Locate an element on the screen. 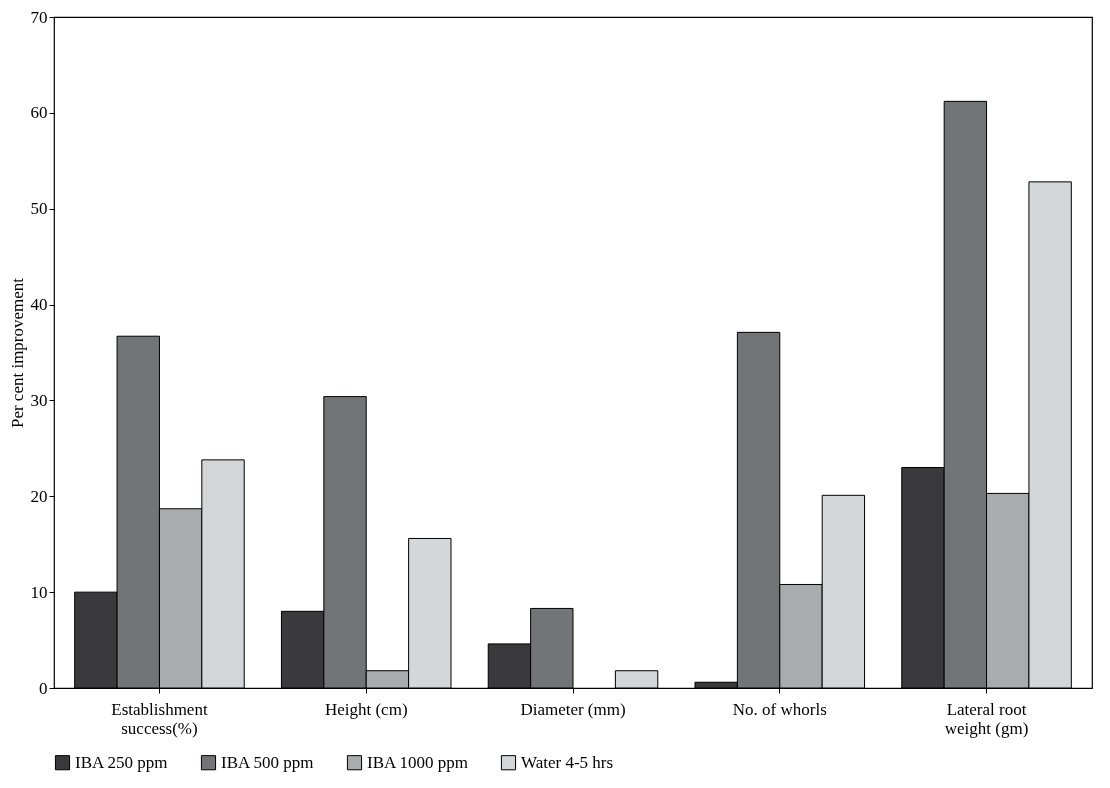 This screenshot has height=788, width=1110. y-tick-label: 20 is located at coordinates (39, 496).